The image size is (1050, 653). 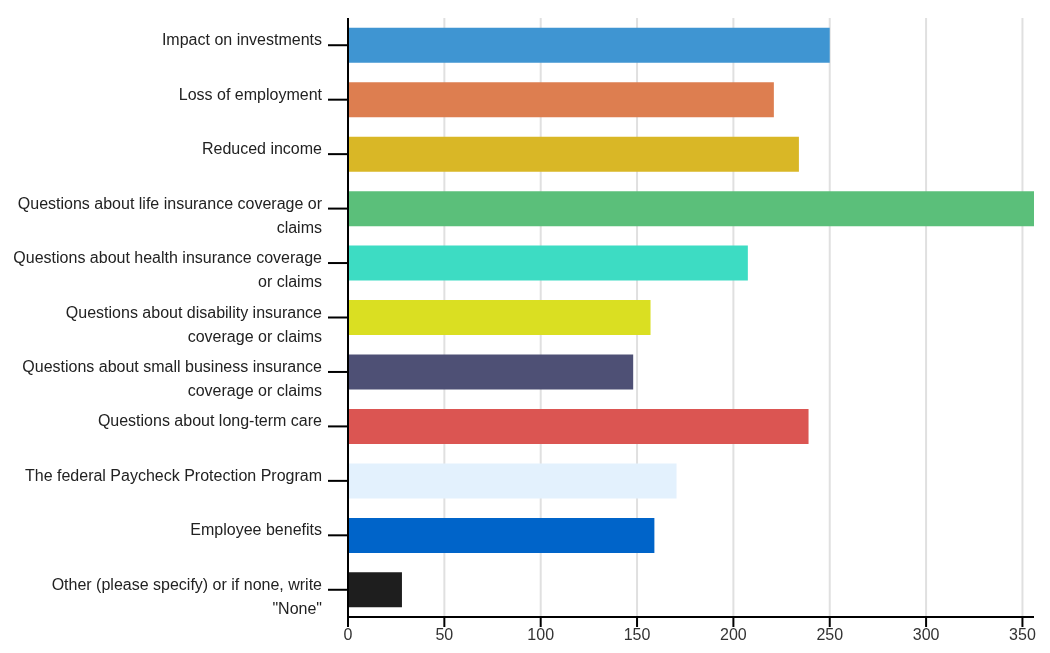 I want to click on x-tick-label: 200, so click(x=733, y=635).